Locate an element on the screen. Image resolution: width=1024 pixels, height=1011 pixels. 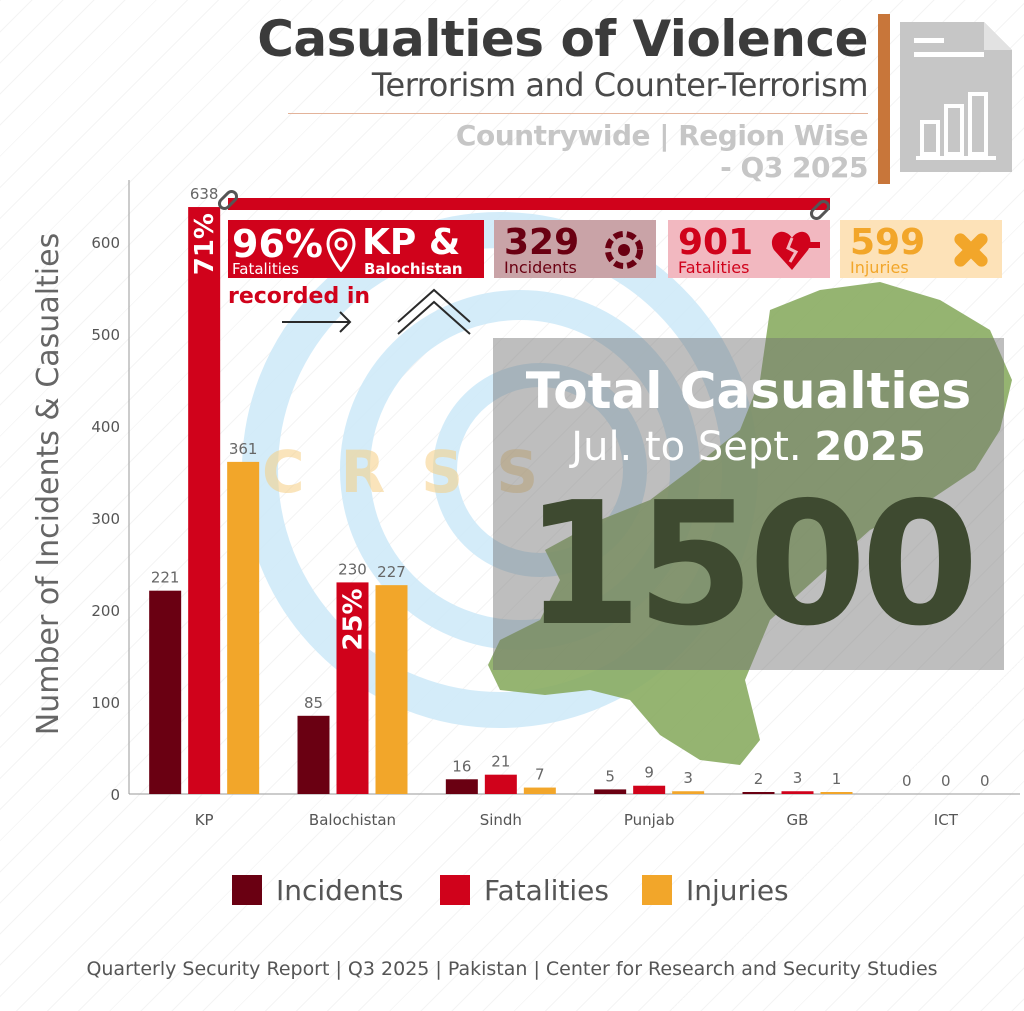
y-axis-label: Number of Incidents & Casualties is located at coordinates (48, 484).